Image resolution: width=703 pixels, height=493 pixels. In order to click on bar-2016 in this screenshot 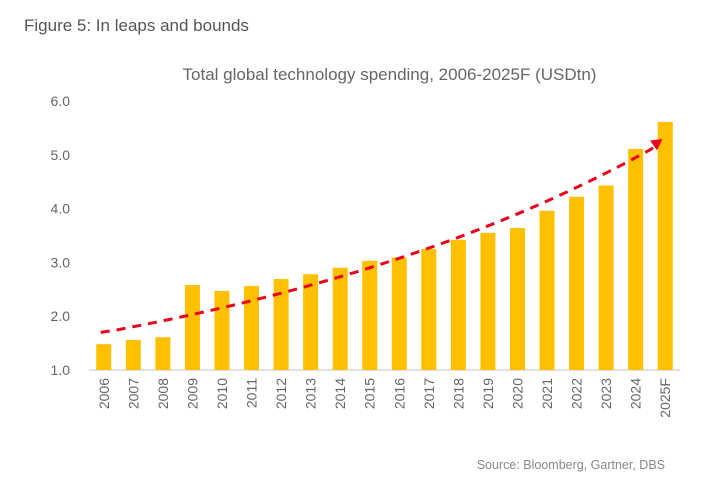, I will do `click(399, 313)`.